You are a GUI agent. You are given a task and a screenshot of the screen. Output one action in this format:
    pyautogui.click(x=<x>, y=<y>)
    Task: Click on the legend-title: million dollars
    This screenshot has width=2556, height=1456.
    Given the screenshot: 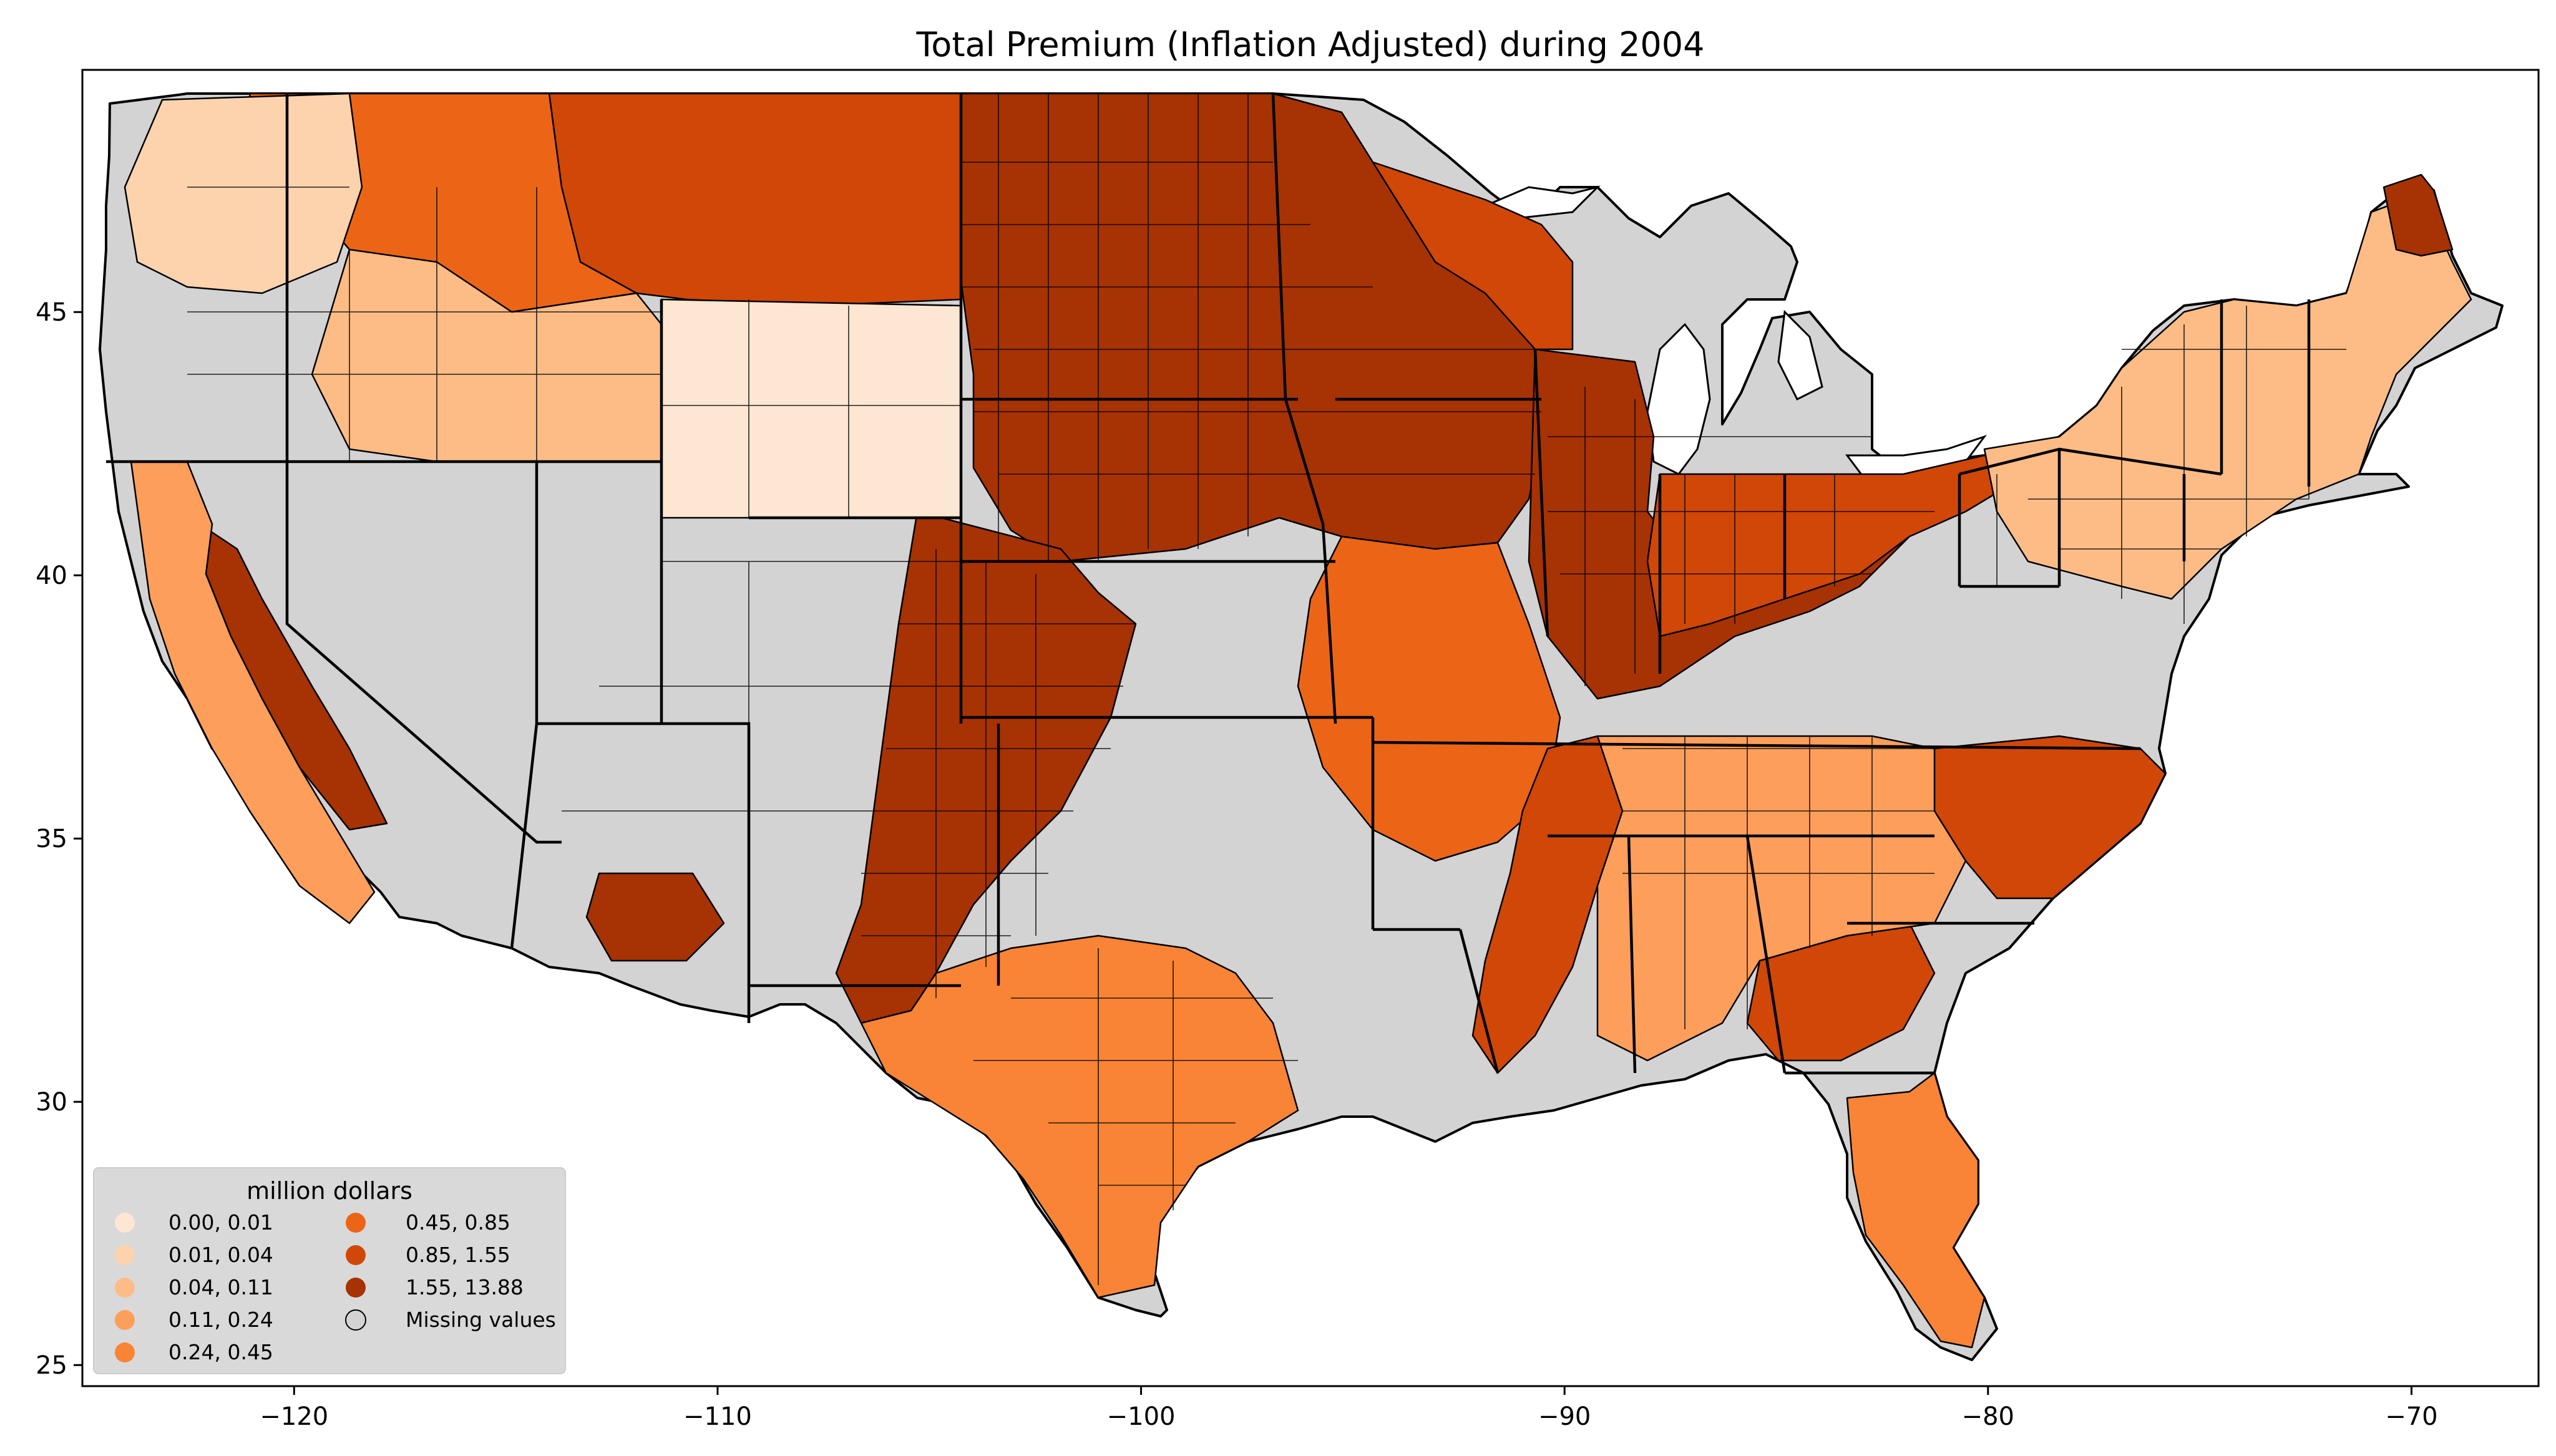 What is the action you would take?
    pyautogui.click(x=329, y=1191)
    